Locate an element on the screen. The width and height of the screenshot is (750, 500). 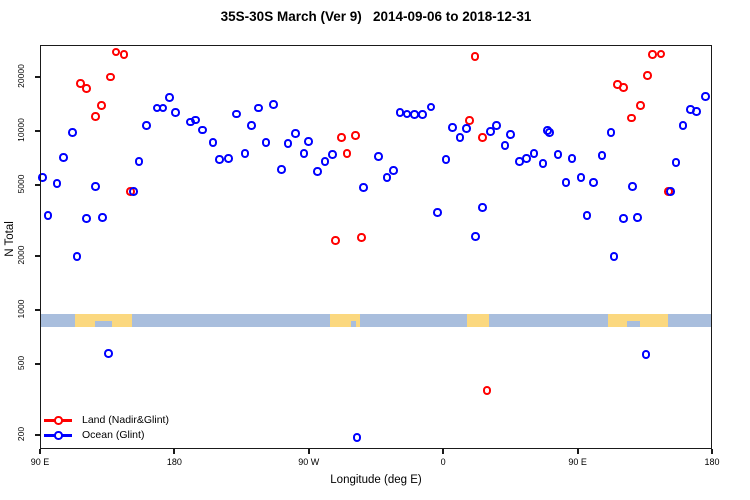
y-tick-label-500: 500 is located at coordinates (21, 362).